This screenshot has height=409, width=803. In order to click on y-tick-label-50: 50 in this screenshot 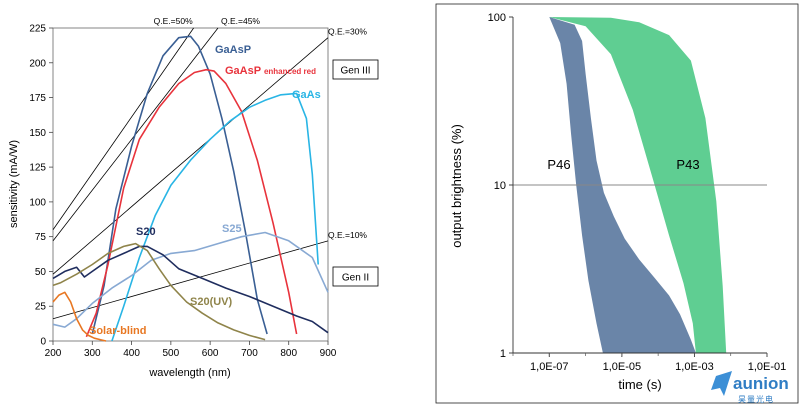, I will do `click(41, 272)`.